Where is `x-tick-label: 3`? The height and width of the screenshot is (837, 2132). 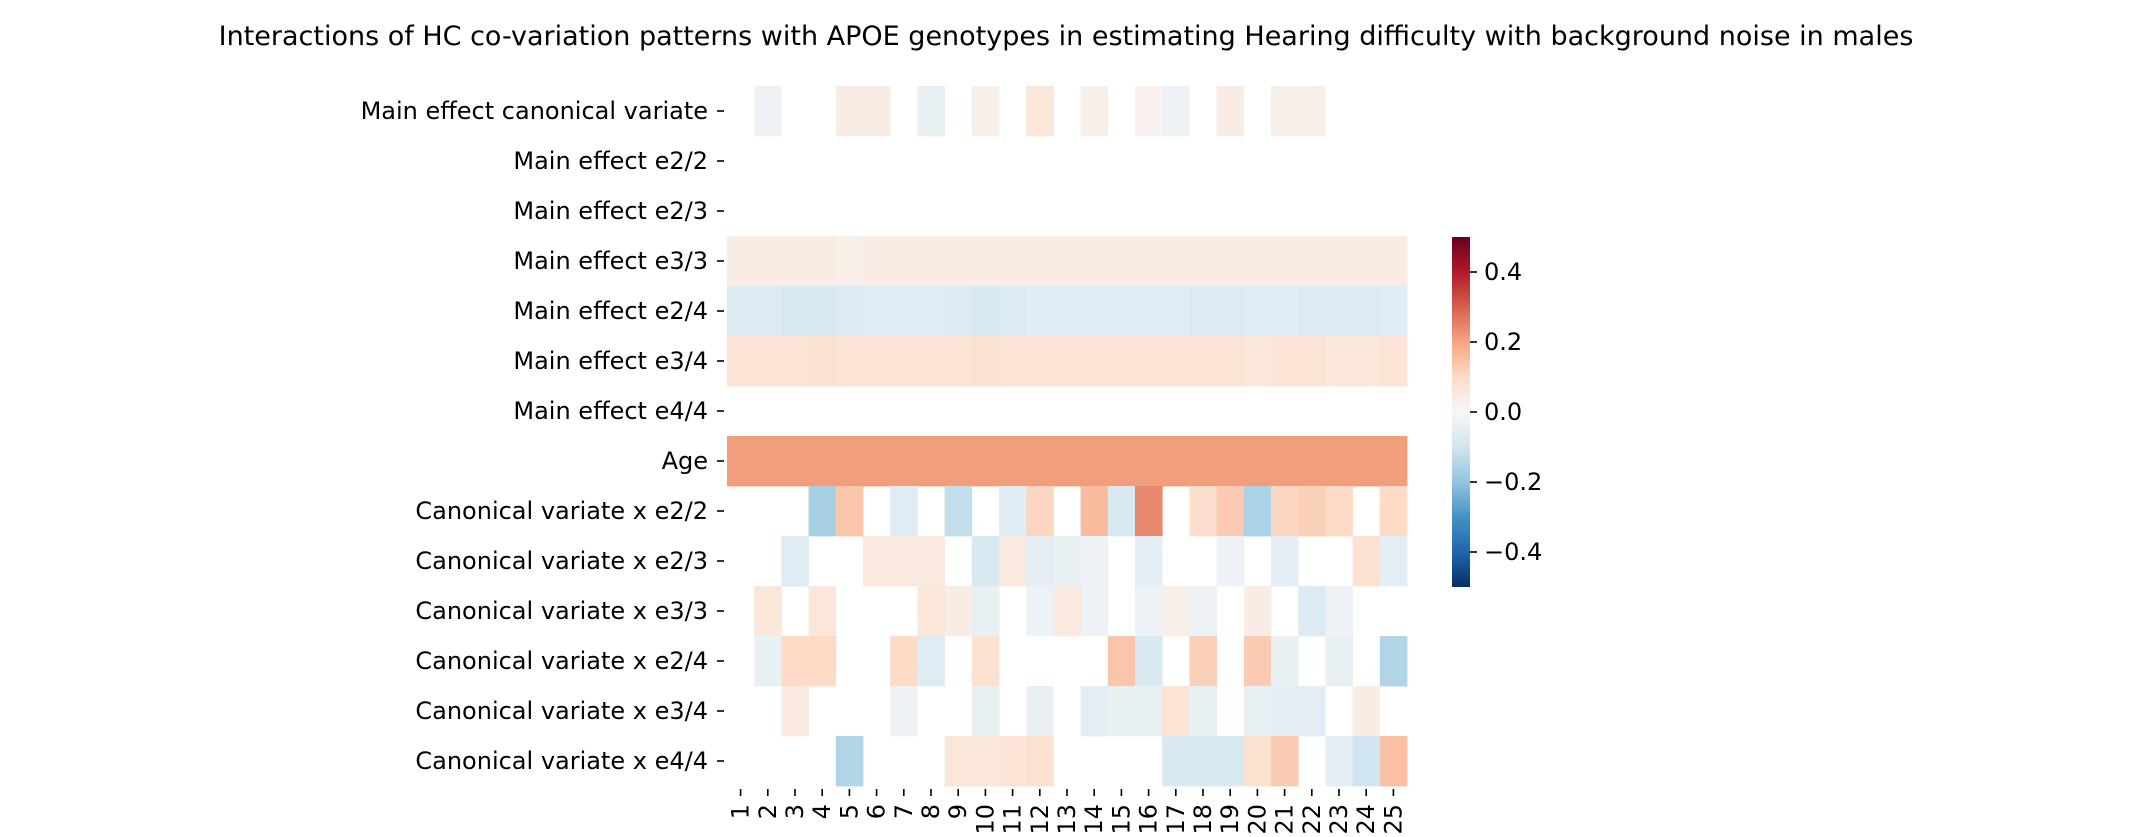
x-tick-label: 3 is located at coordinates (795, 811).